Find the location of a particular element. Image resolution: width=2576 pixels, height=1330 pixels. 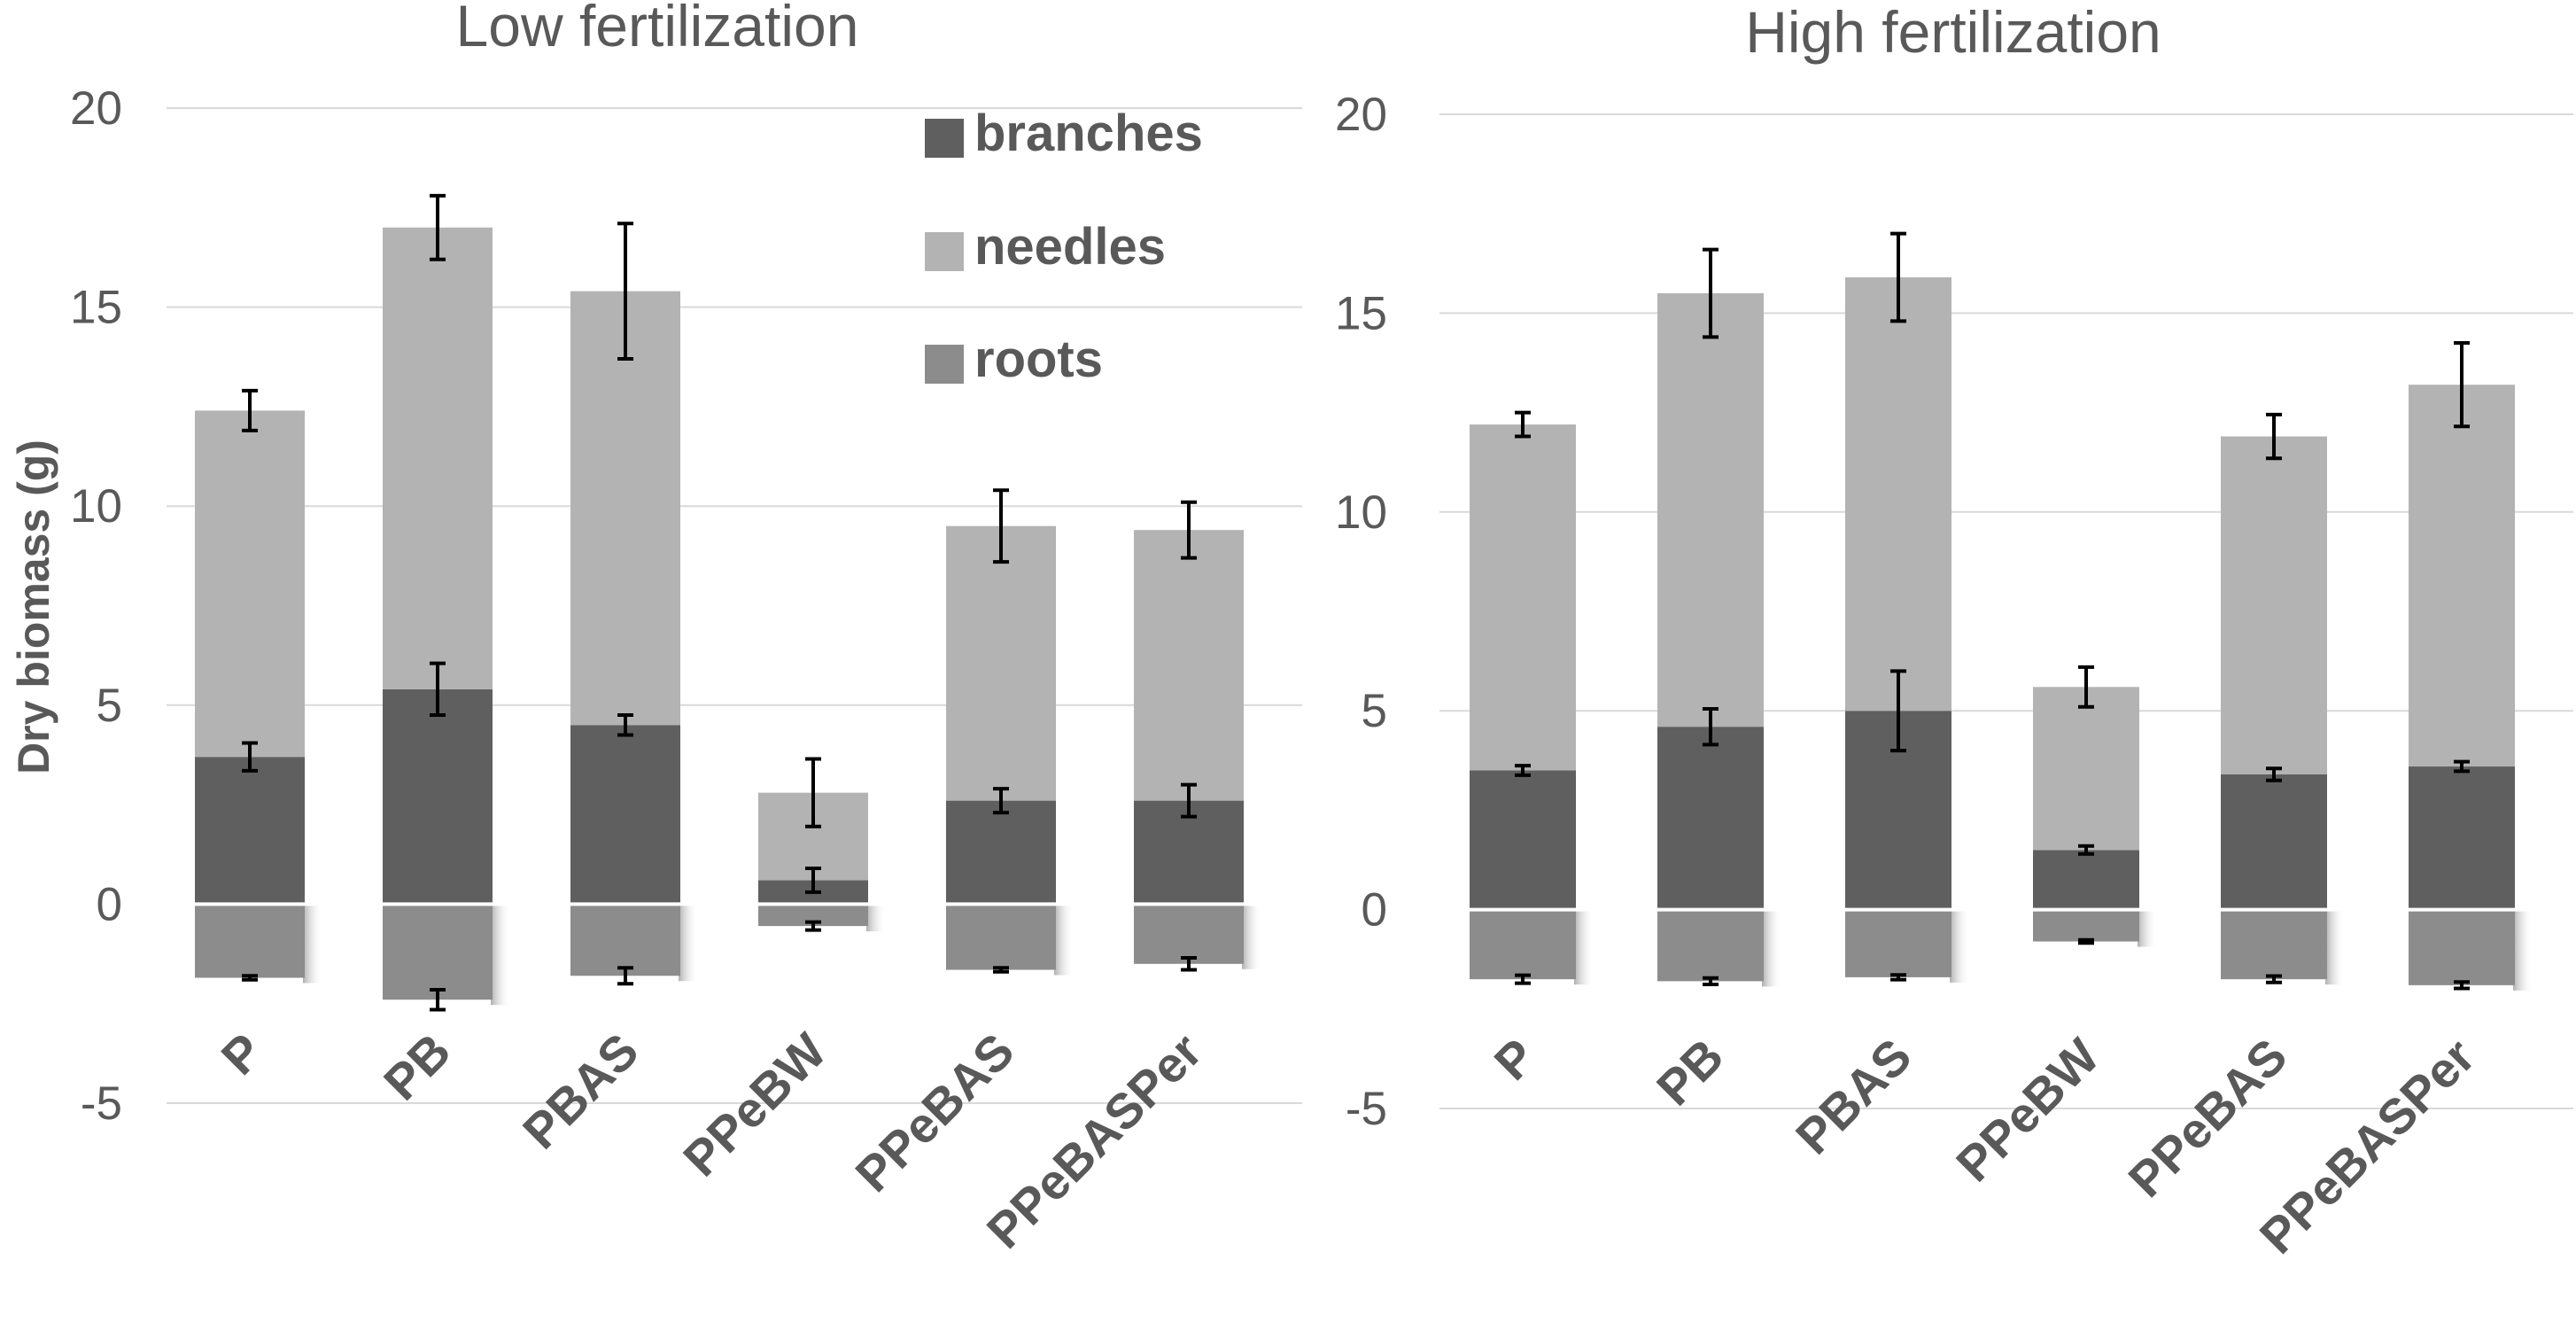

x-category-label: PPeBAS is located at coordinates (934, 1112).